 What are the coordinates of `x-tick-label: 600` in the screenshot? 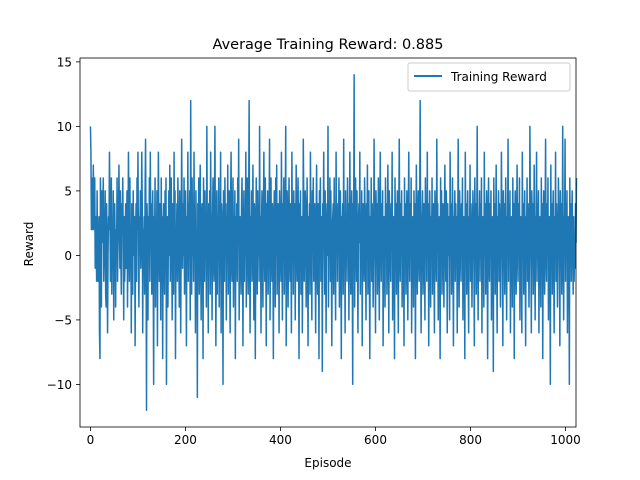 It's located at (375, 440).